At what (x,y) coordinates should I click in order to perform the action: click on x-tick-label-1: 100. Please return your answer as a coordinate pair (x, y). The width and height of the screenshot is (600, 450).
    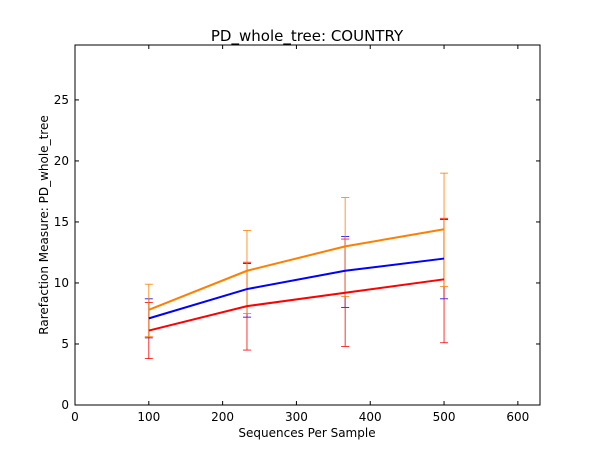
    Looking at the image, I should click on (148, 417).